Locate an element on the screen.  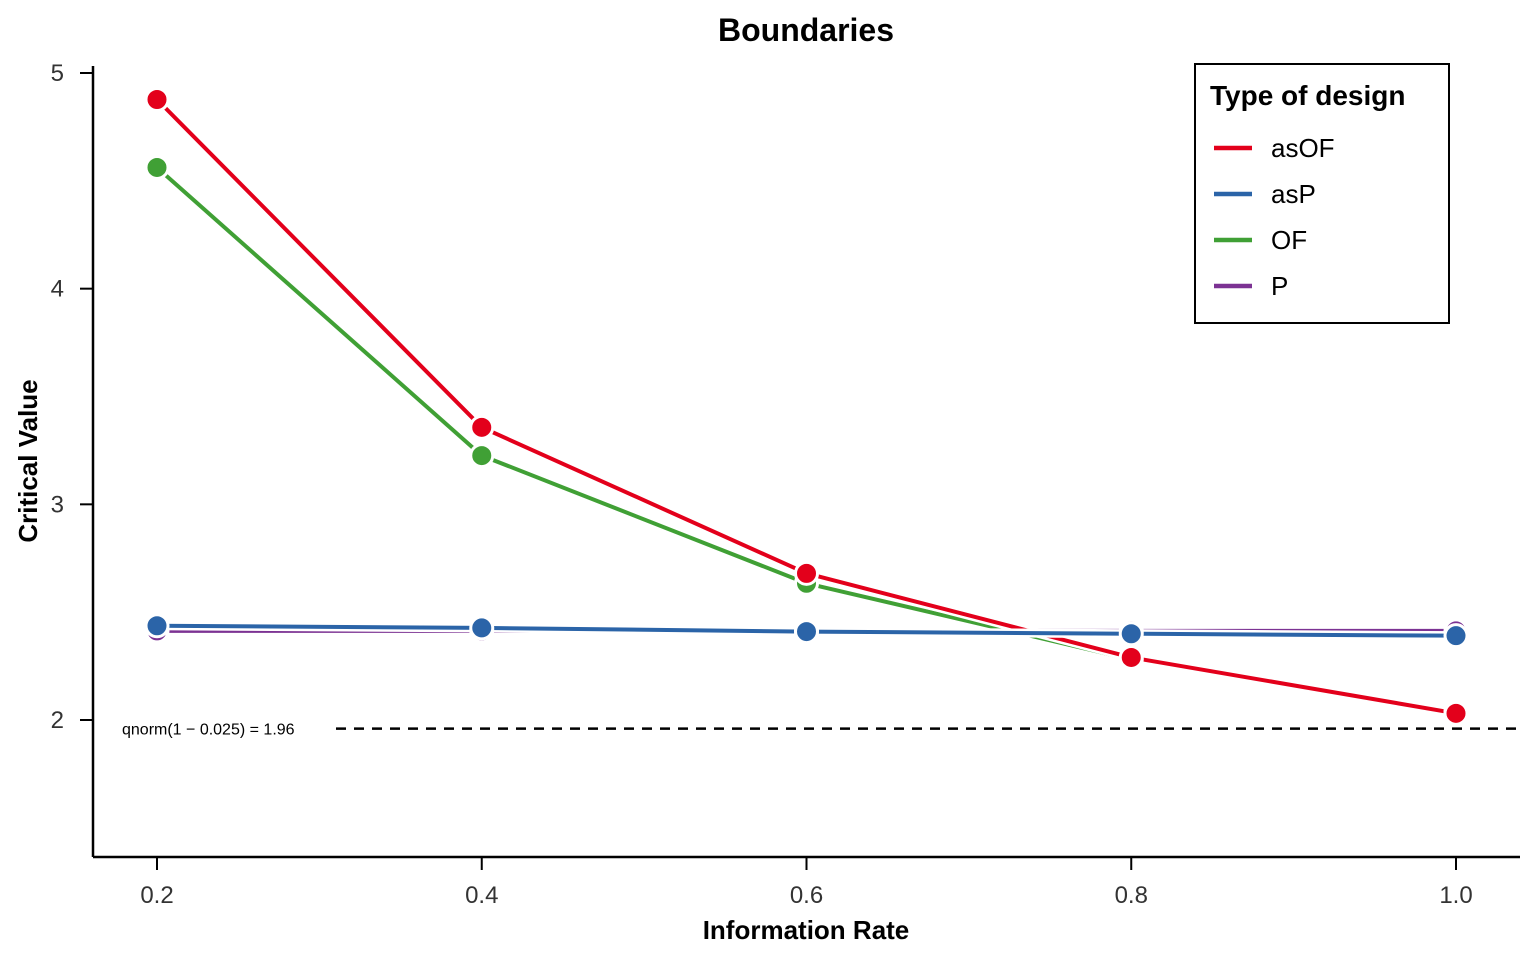
x-ticks: 0.2 0.4 0.6 0.8 1.0 is located at coordinates (806, 883).